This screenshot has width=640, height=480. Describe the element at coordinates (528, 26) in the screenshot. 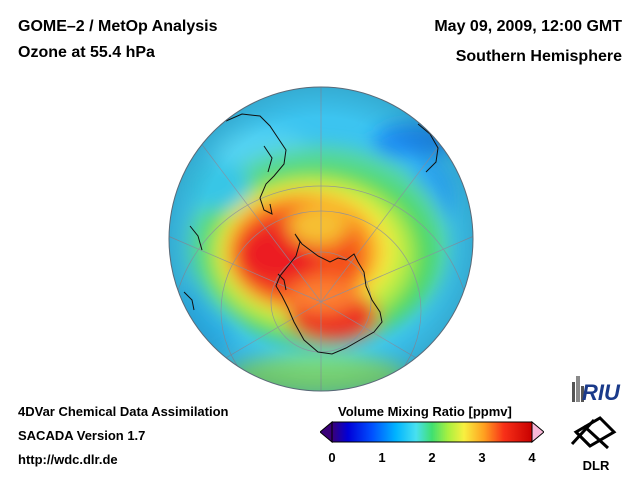

I see `date-label: May 09, 2009, 12:00 GMT` at that location.